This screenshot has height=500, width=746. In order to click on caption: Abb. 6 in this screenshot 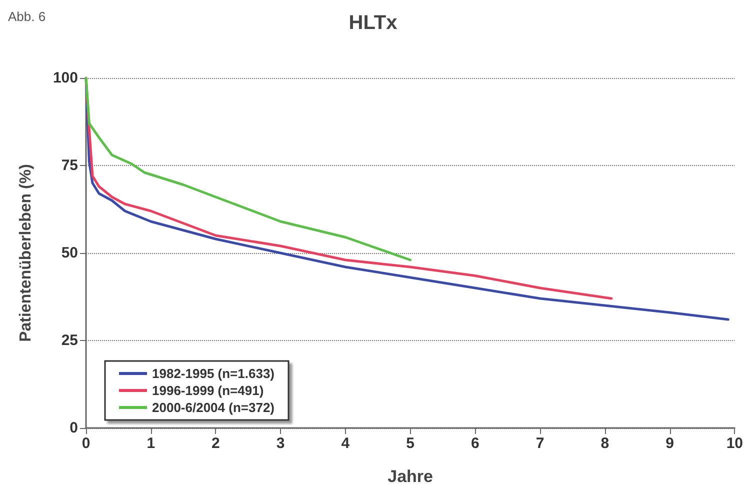, I will do `click(27, 16)`.